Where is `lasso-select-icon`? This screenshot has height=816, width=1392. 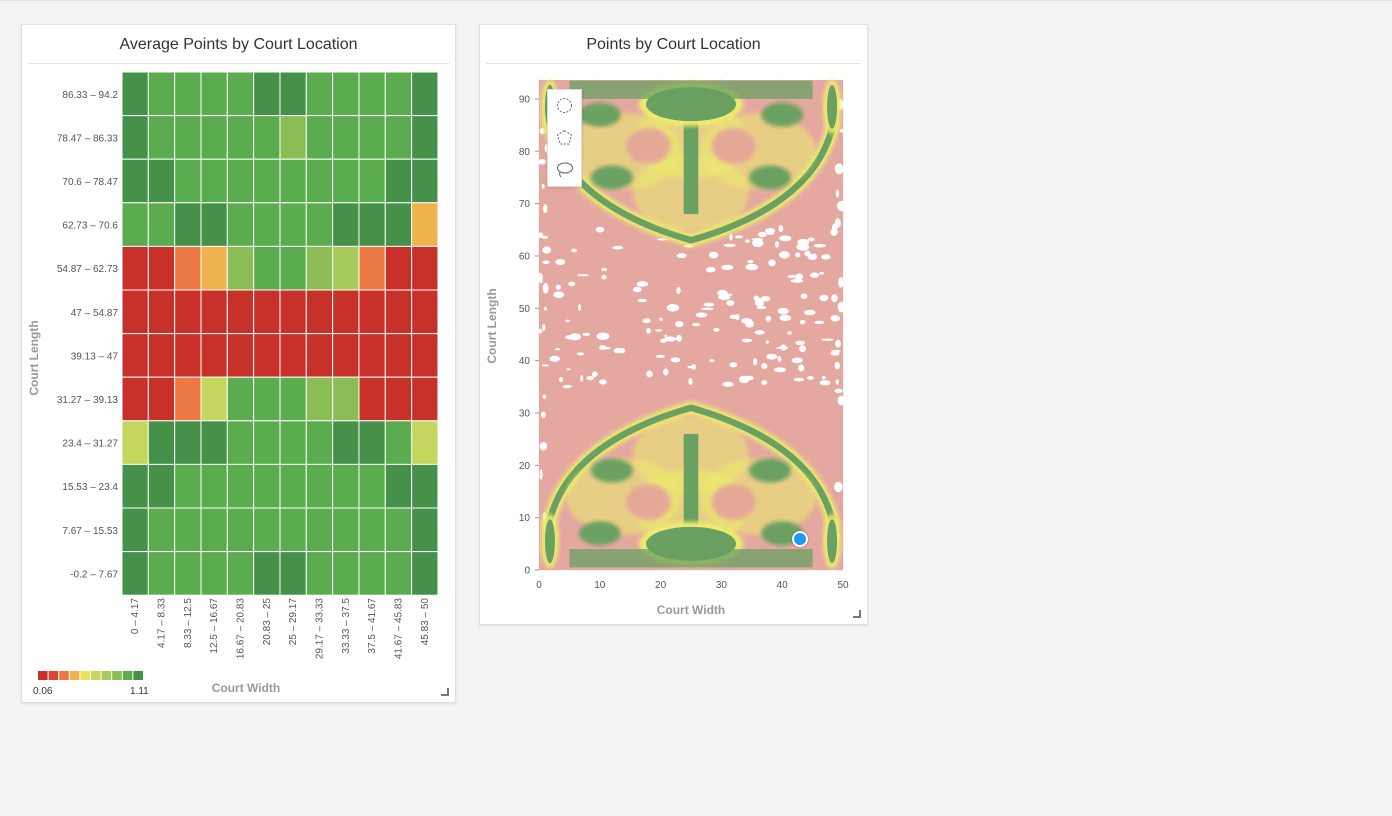
lasso-select-icon is located at coordinates (565, 170).